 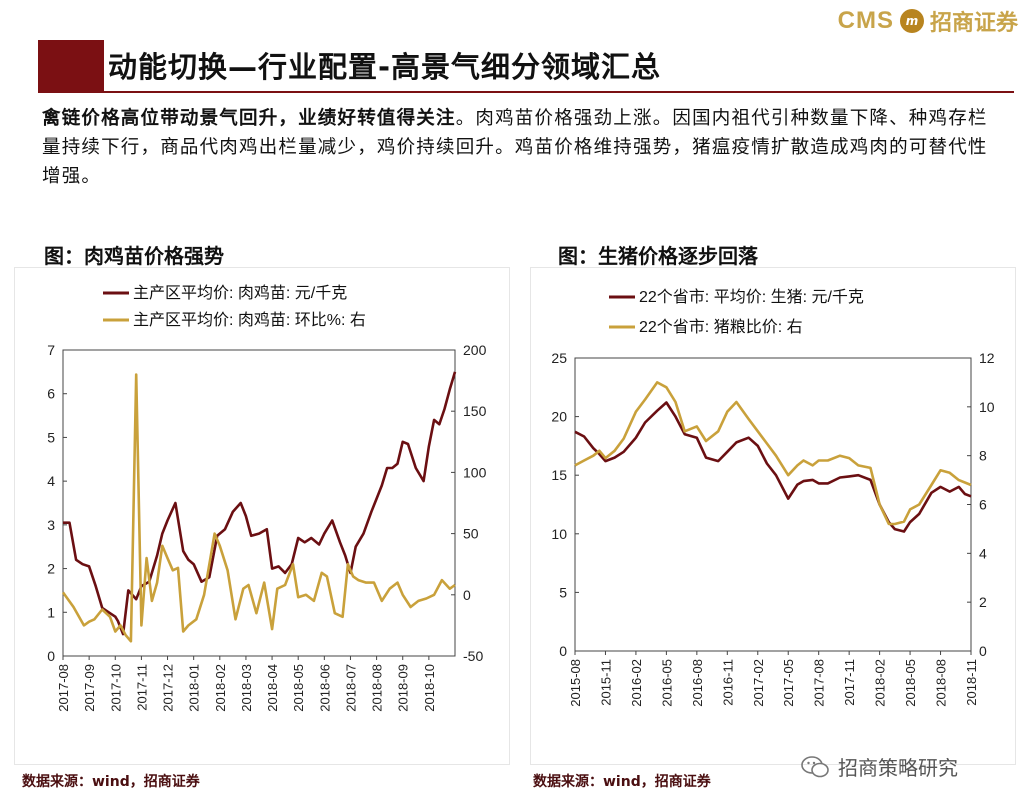 I want to click on y-tick-label: 25, so click(x=559, y=358).